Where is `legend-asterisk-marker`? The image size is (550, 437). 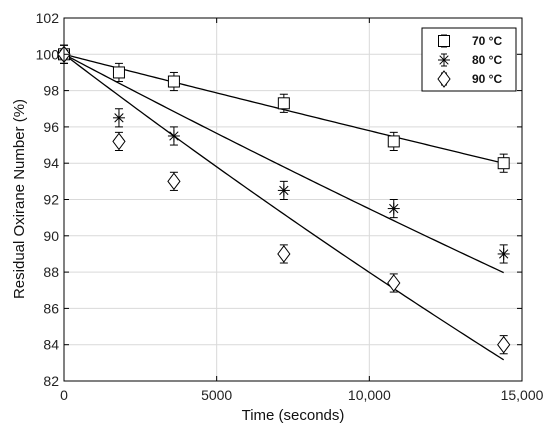
legend-asterisk-marker is located at coordinates (444, 60).